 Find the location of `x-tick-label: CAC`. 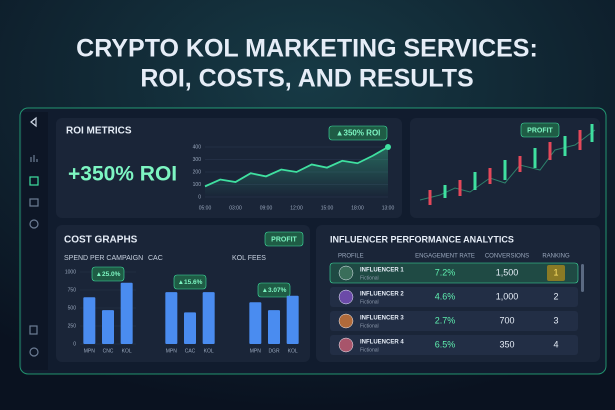

x-tick-label: CAC is located at coordinates (190, 351).